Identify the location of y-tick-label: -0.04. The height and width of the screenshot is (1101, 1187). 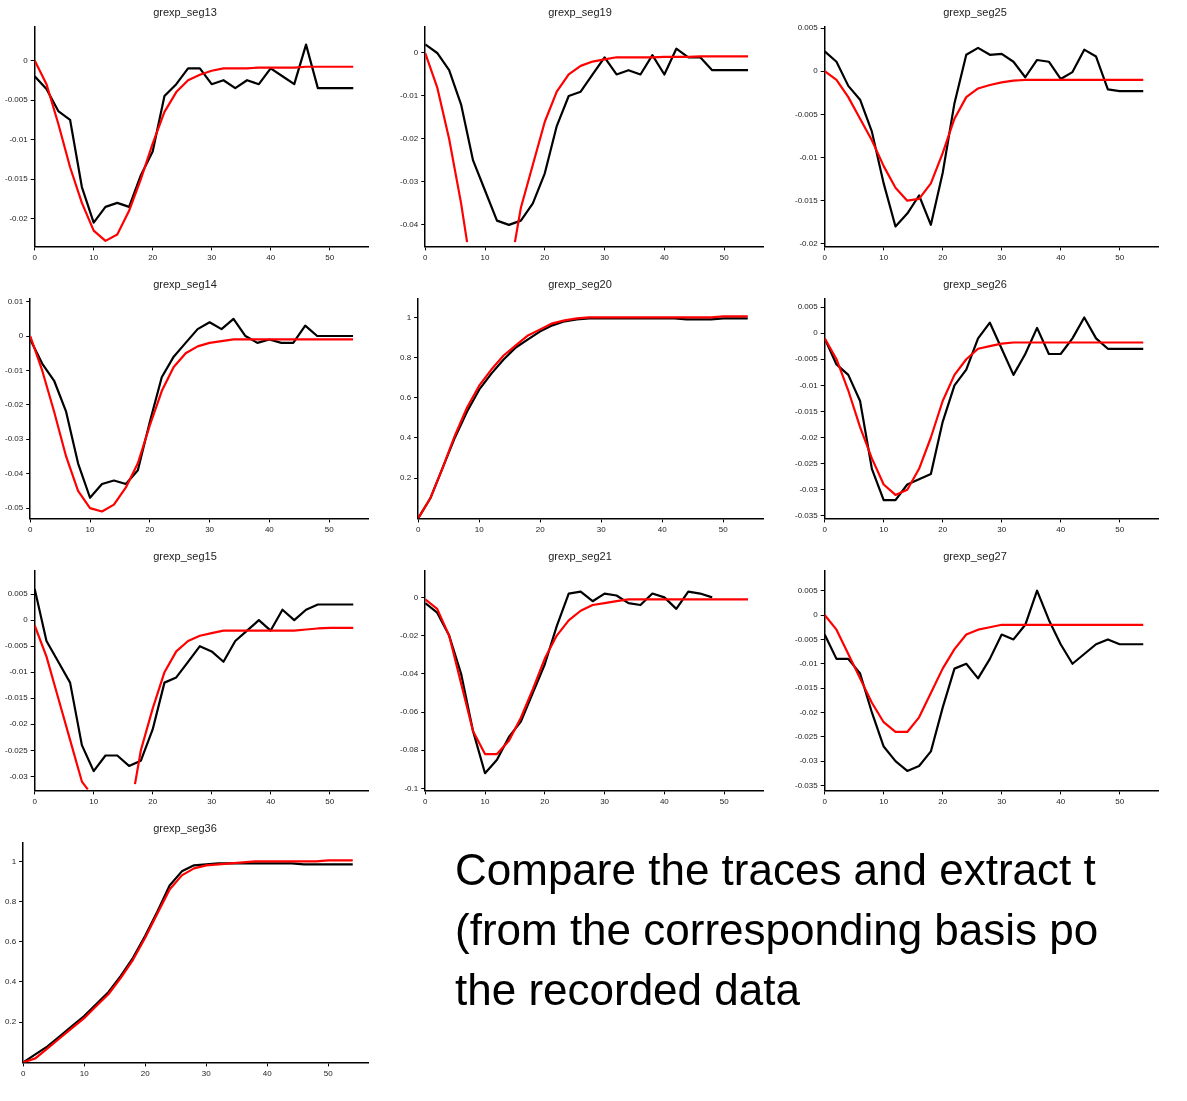
(14, 473).